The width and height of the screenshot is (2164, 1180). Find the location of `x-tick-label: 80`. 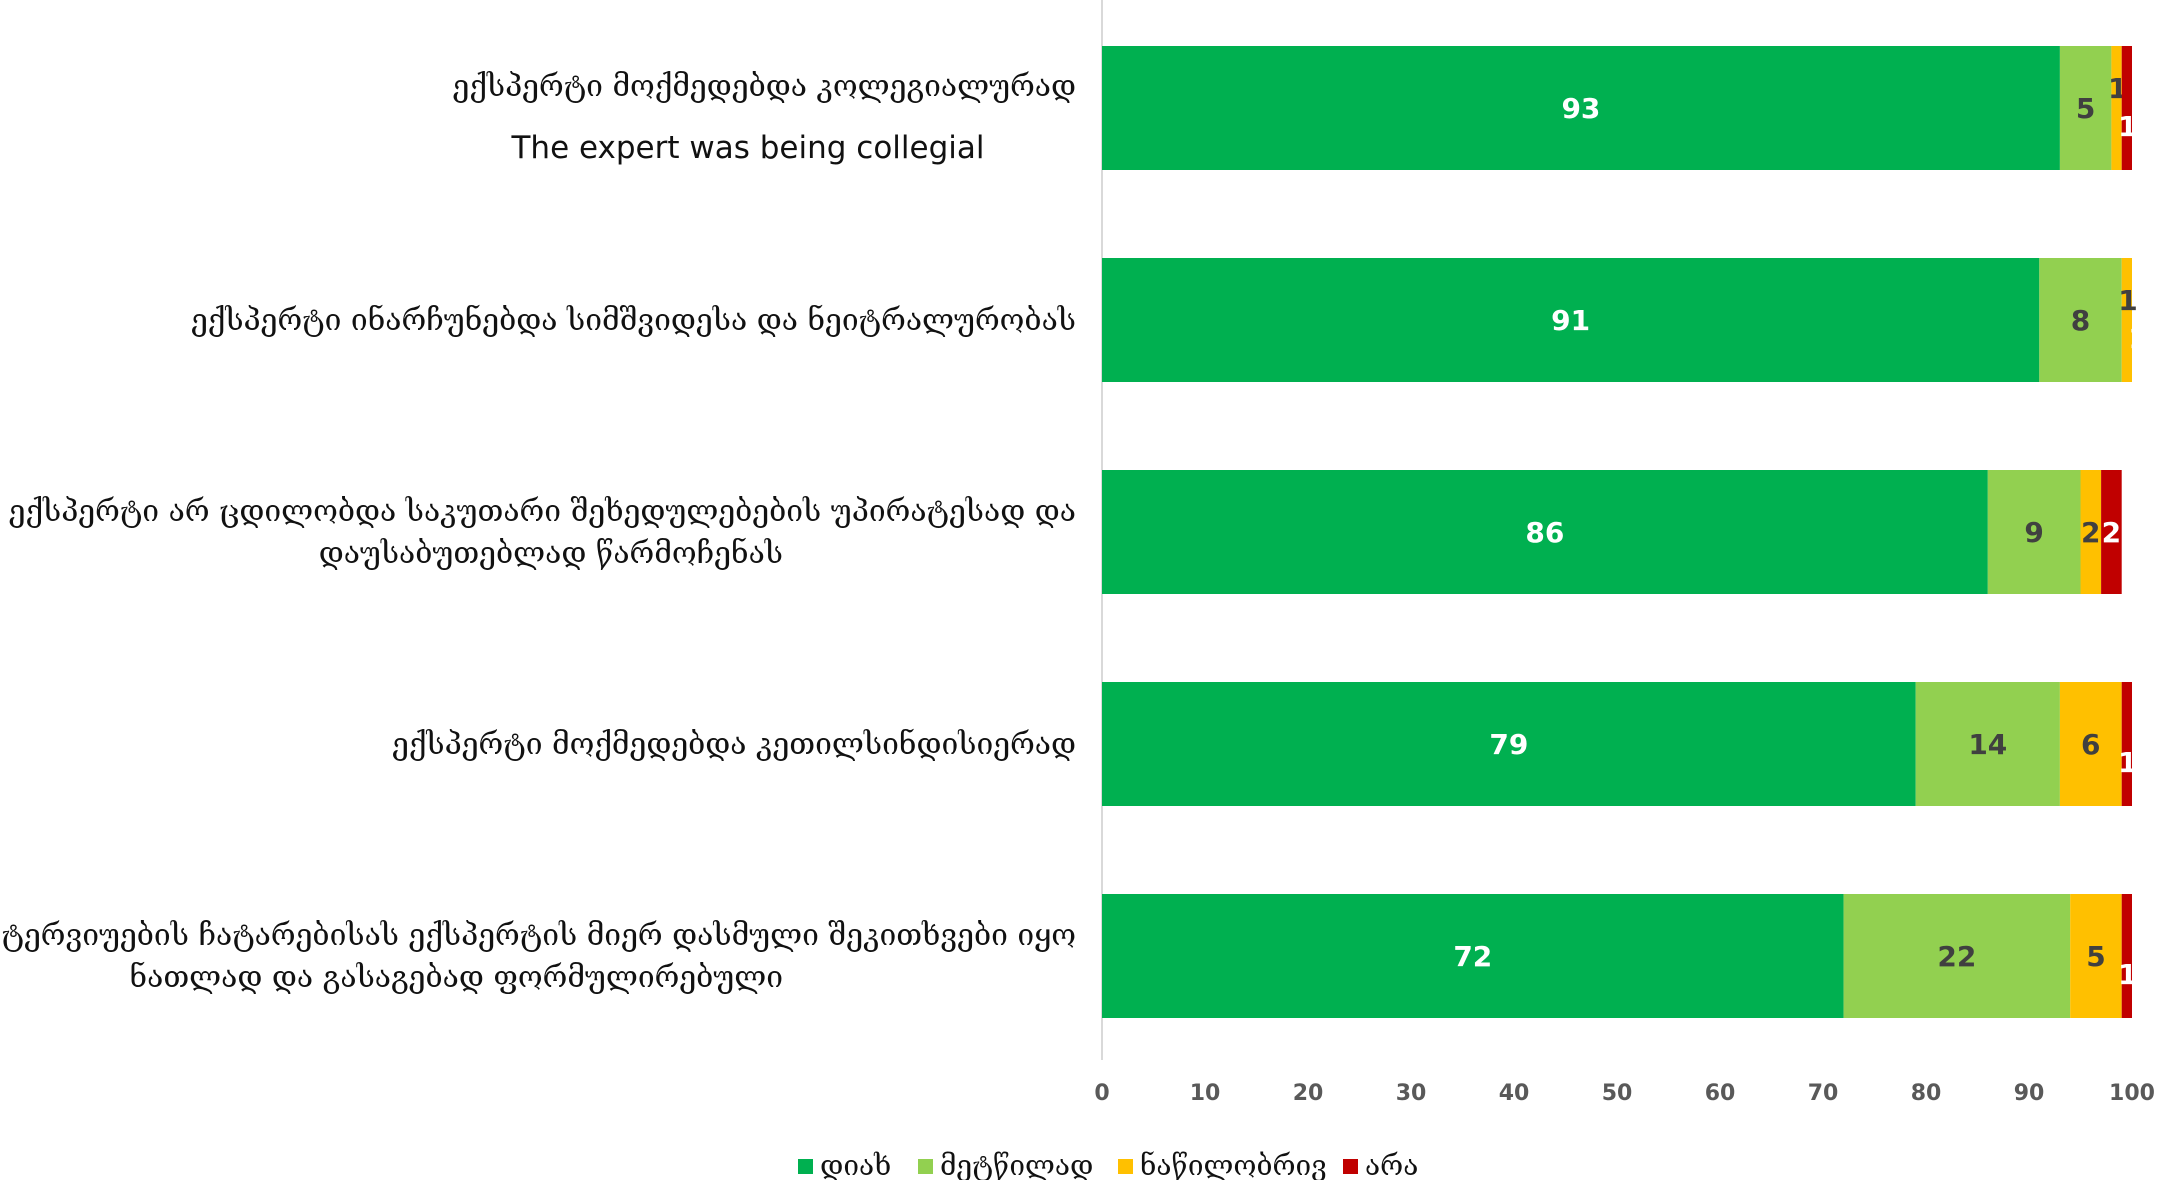

x-tick-label: 80 is located at coordinates (1926, 1093).